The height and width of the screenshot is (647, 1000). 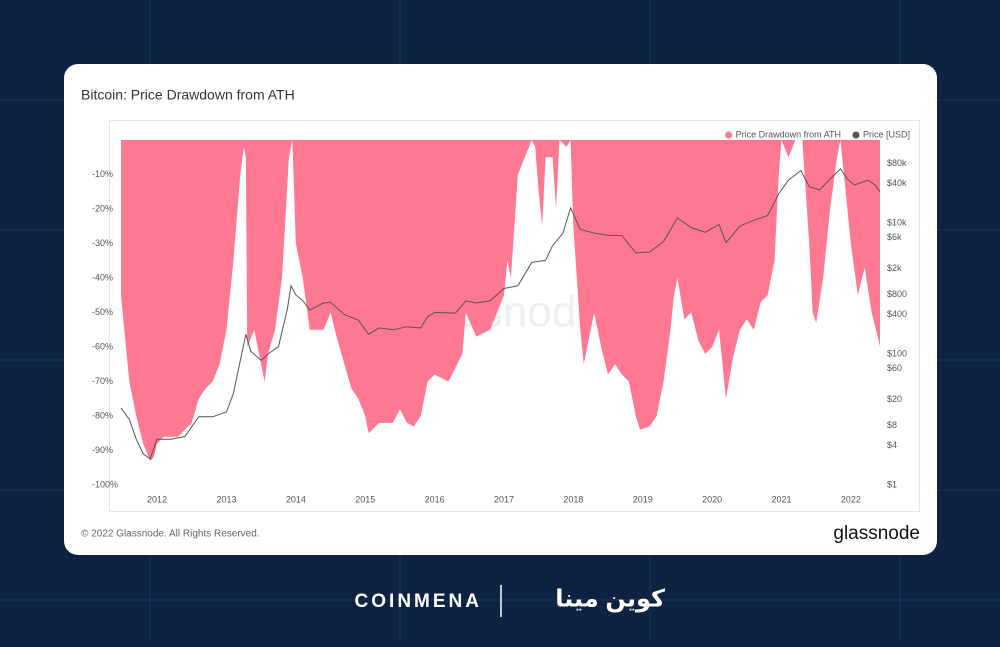 What do you see at coordinates (226, 499) in the screenshot?
I see `x-tick-label: 2013` at bounding box center [226, 499].